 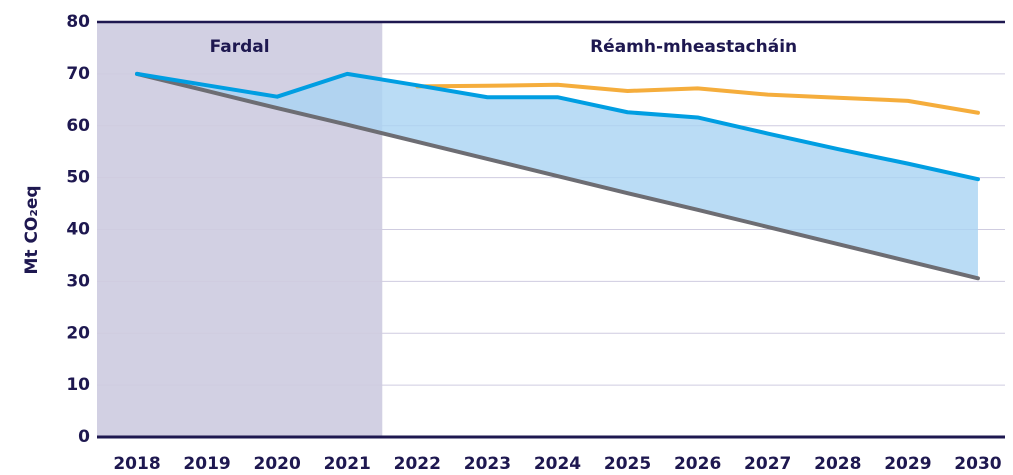 I want to click on x-tick-label: 2025, so click(x=627, y=464).